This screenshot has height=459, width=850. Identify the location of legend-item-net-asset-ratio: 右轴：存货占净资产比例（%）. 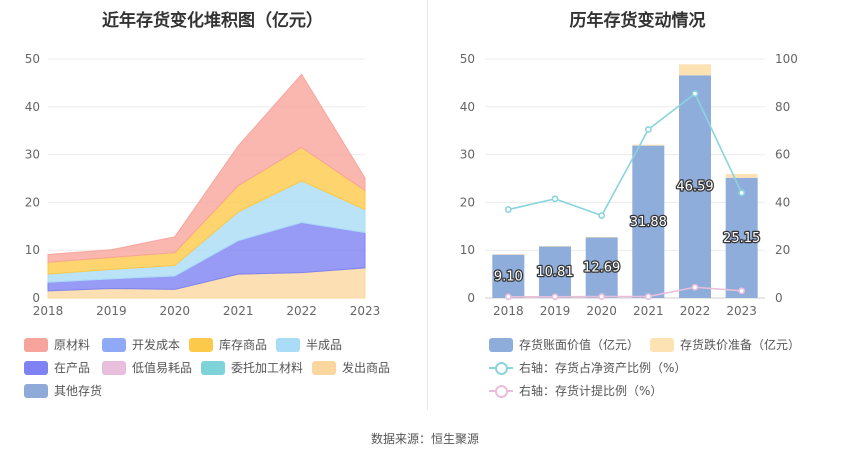
(587, 367).